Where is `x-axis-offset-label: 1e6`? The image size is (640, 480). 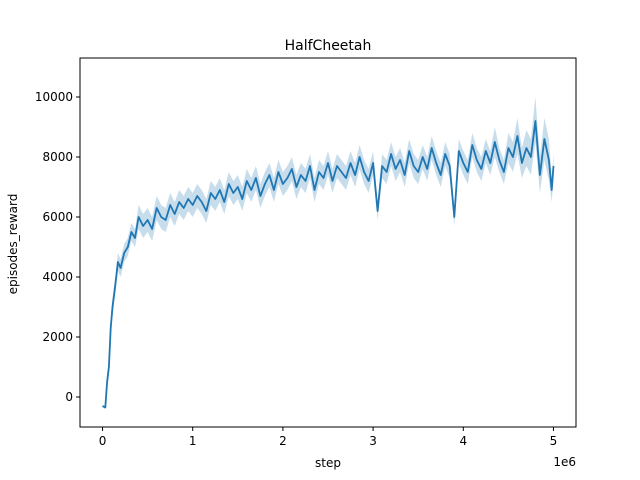 x-axis-offset-label: 1e6 is located at coordinates (564, 462).